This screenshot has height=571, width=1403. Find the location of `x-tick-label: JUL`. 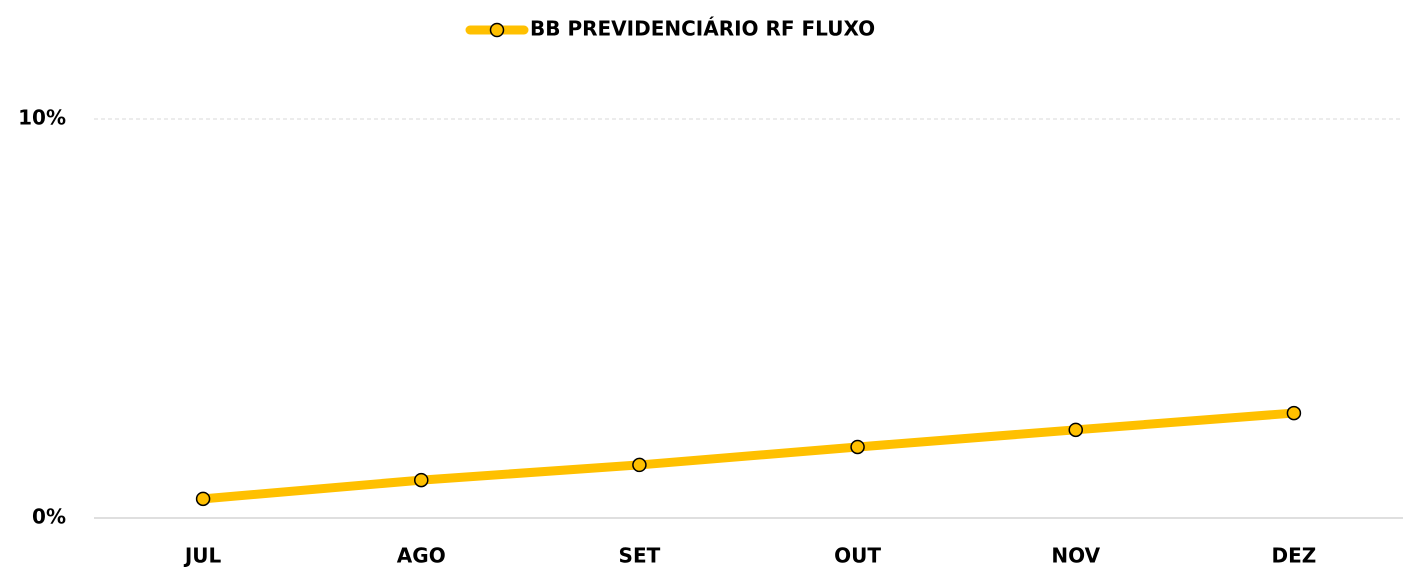

x-tick-label: JUL is located at coordinates (202, 556).